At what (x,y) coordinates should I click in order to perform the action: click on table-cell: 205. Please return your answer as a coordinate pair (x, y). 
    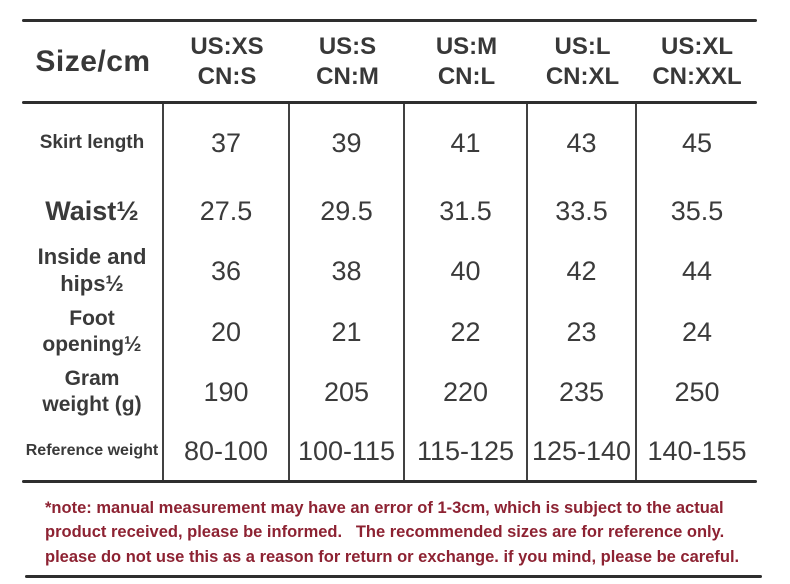
    Looking at the image, I should click on (347, 392).